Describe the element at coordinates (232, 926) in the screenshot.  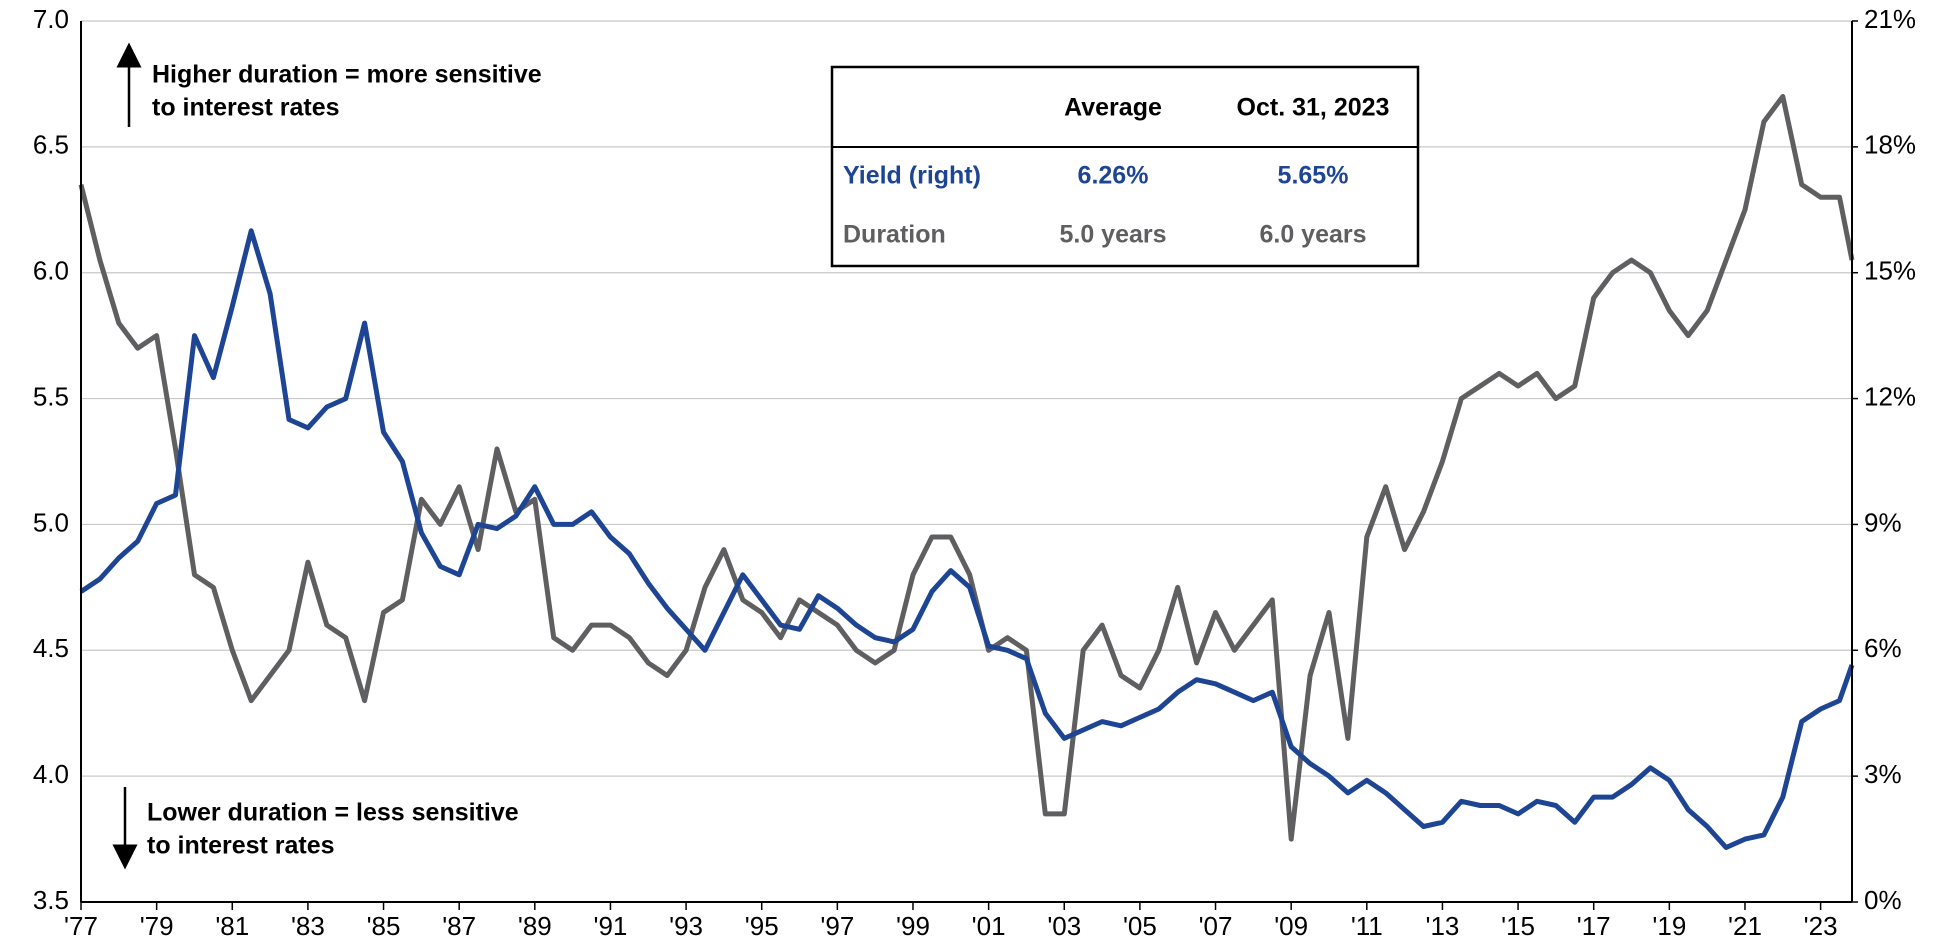
I see `x-tick-label: '81` at that location.